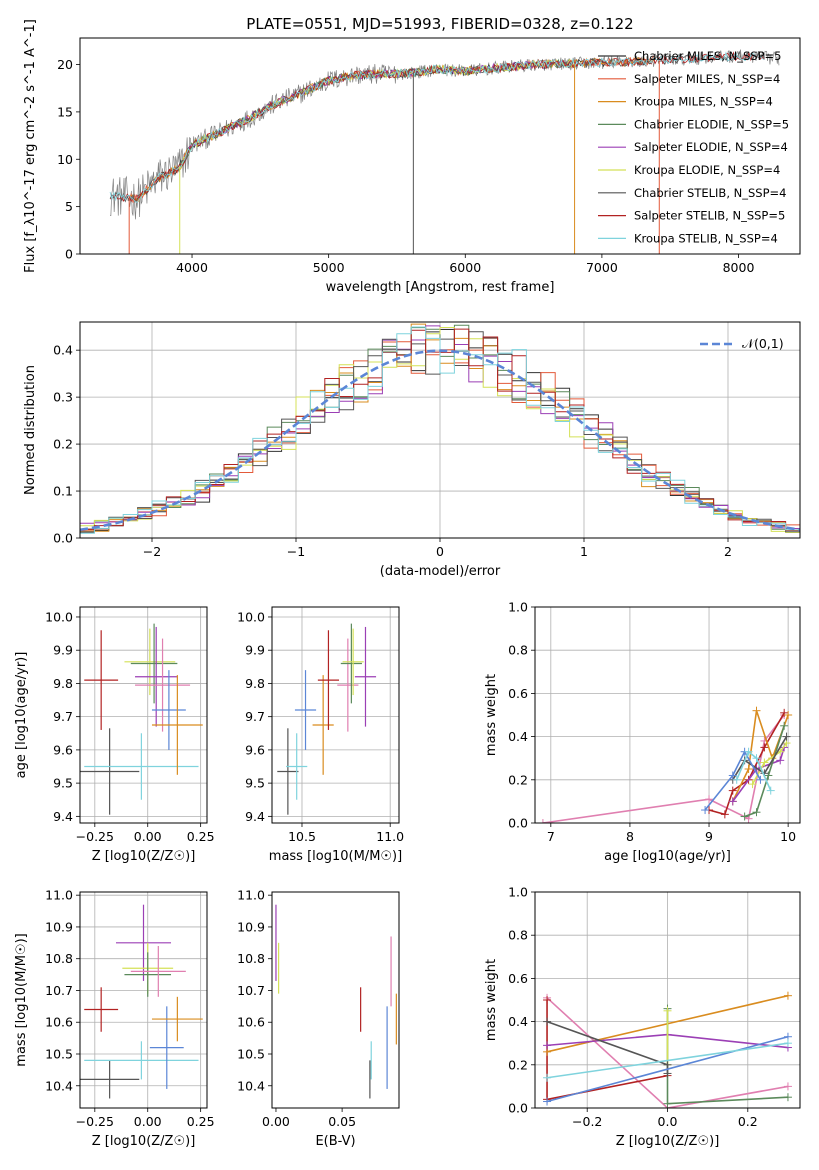 The width and height of the screenshot is (819, 1170). I want to click on x-tick-label: 8000, so click(739, 267).